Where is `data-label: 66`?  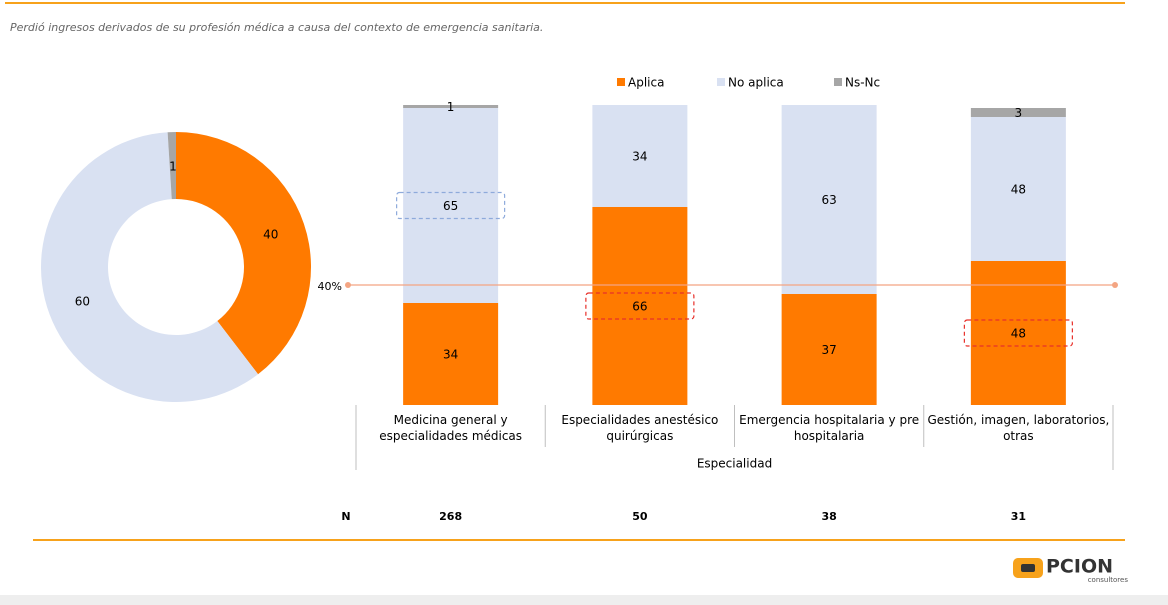
data-label: 66 is located at coordinates (639, 307).